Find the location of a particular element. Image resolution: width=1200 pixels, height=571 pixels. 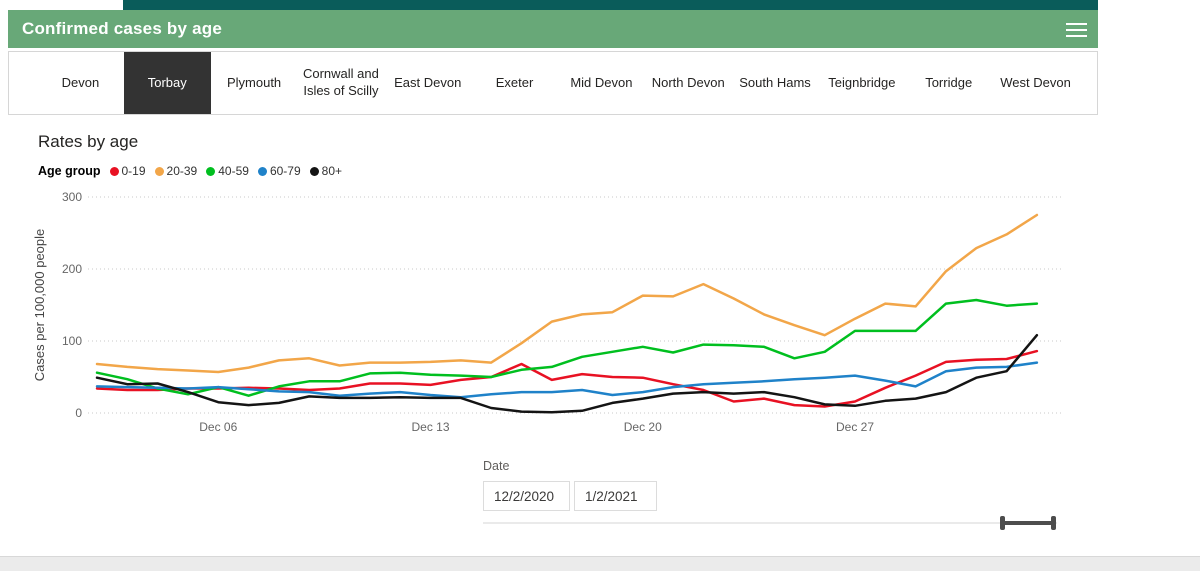

tab-cornwall-and-isles-of-scilly: Cornwall and Isles of Scilly is located at coordinates (340, 83).